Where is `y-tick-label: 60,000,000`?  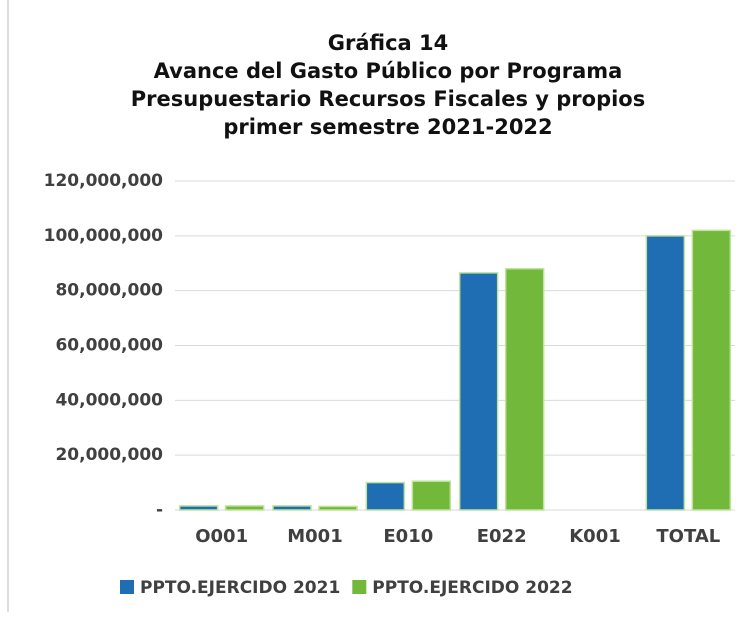 y-tick-label: 60,000,000 is located at coordinates (109, 346).